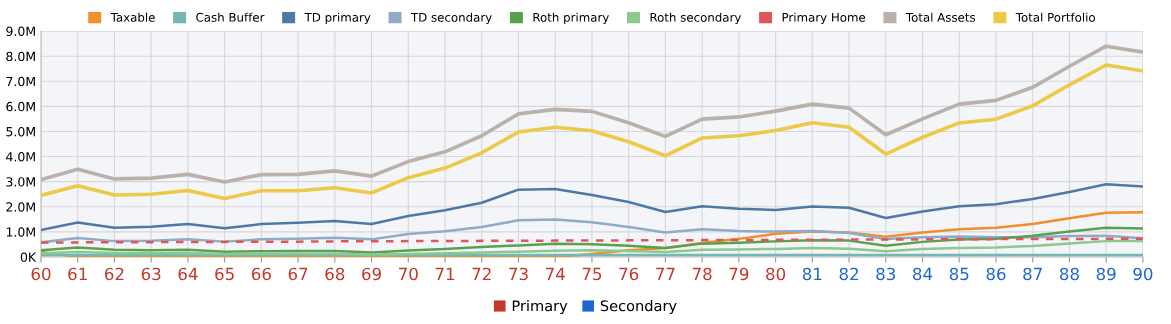 The width and height of the screenshot is (1171, 324). What do you see at coordinates (298, 274) in the screenshot?
I see `x-tick-label: 67` at bounding box center [298, 274].